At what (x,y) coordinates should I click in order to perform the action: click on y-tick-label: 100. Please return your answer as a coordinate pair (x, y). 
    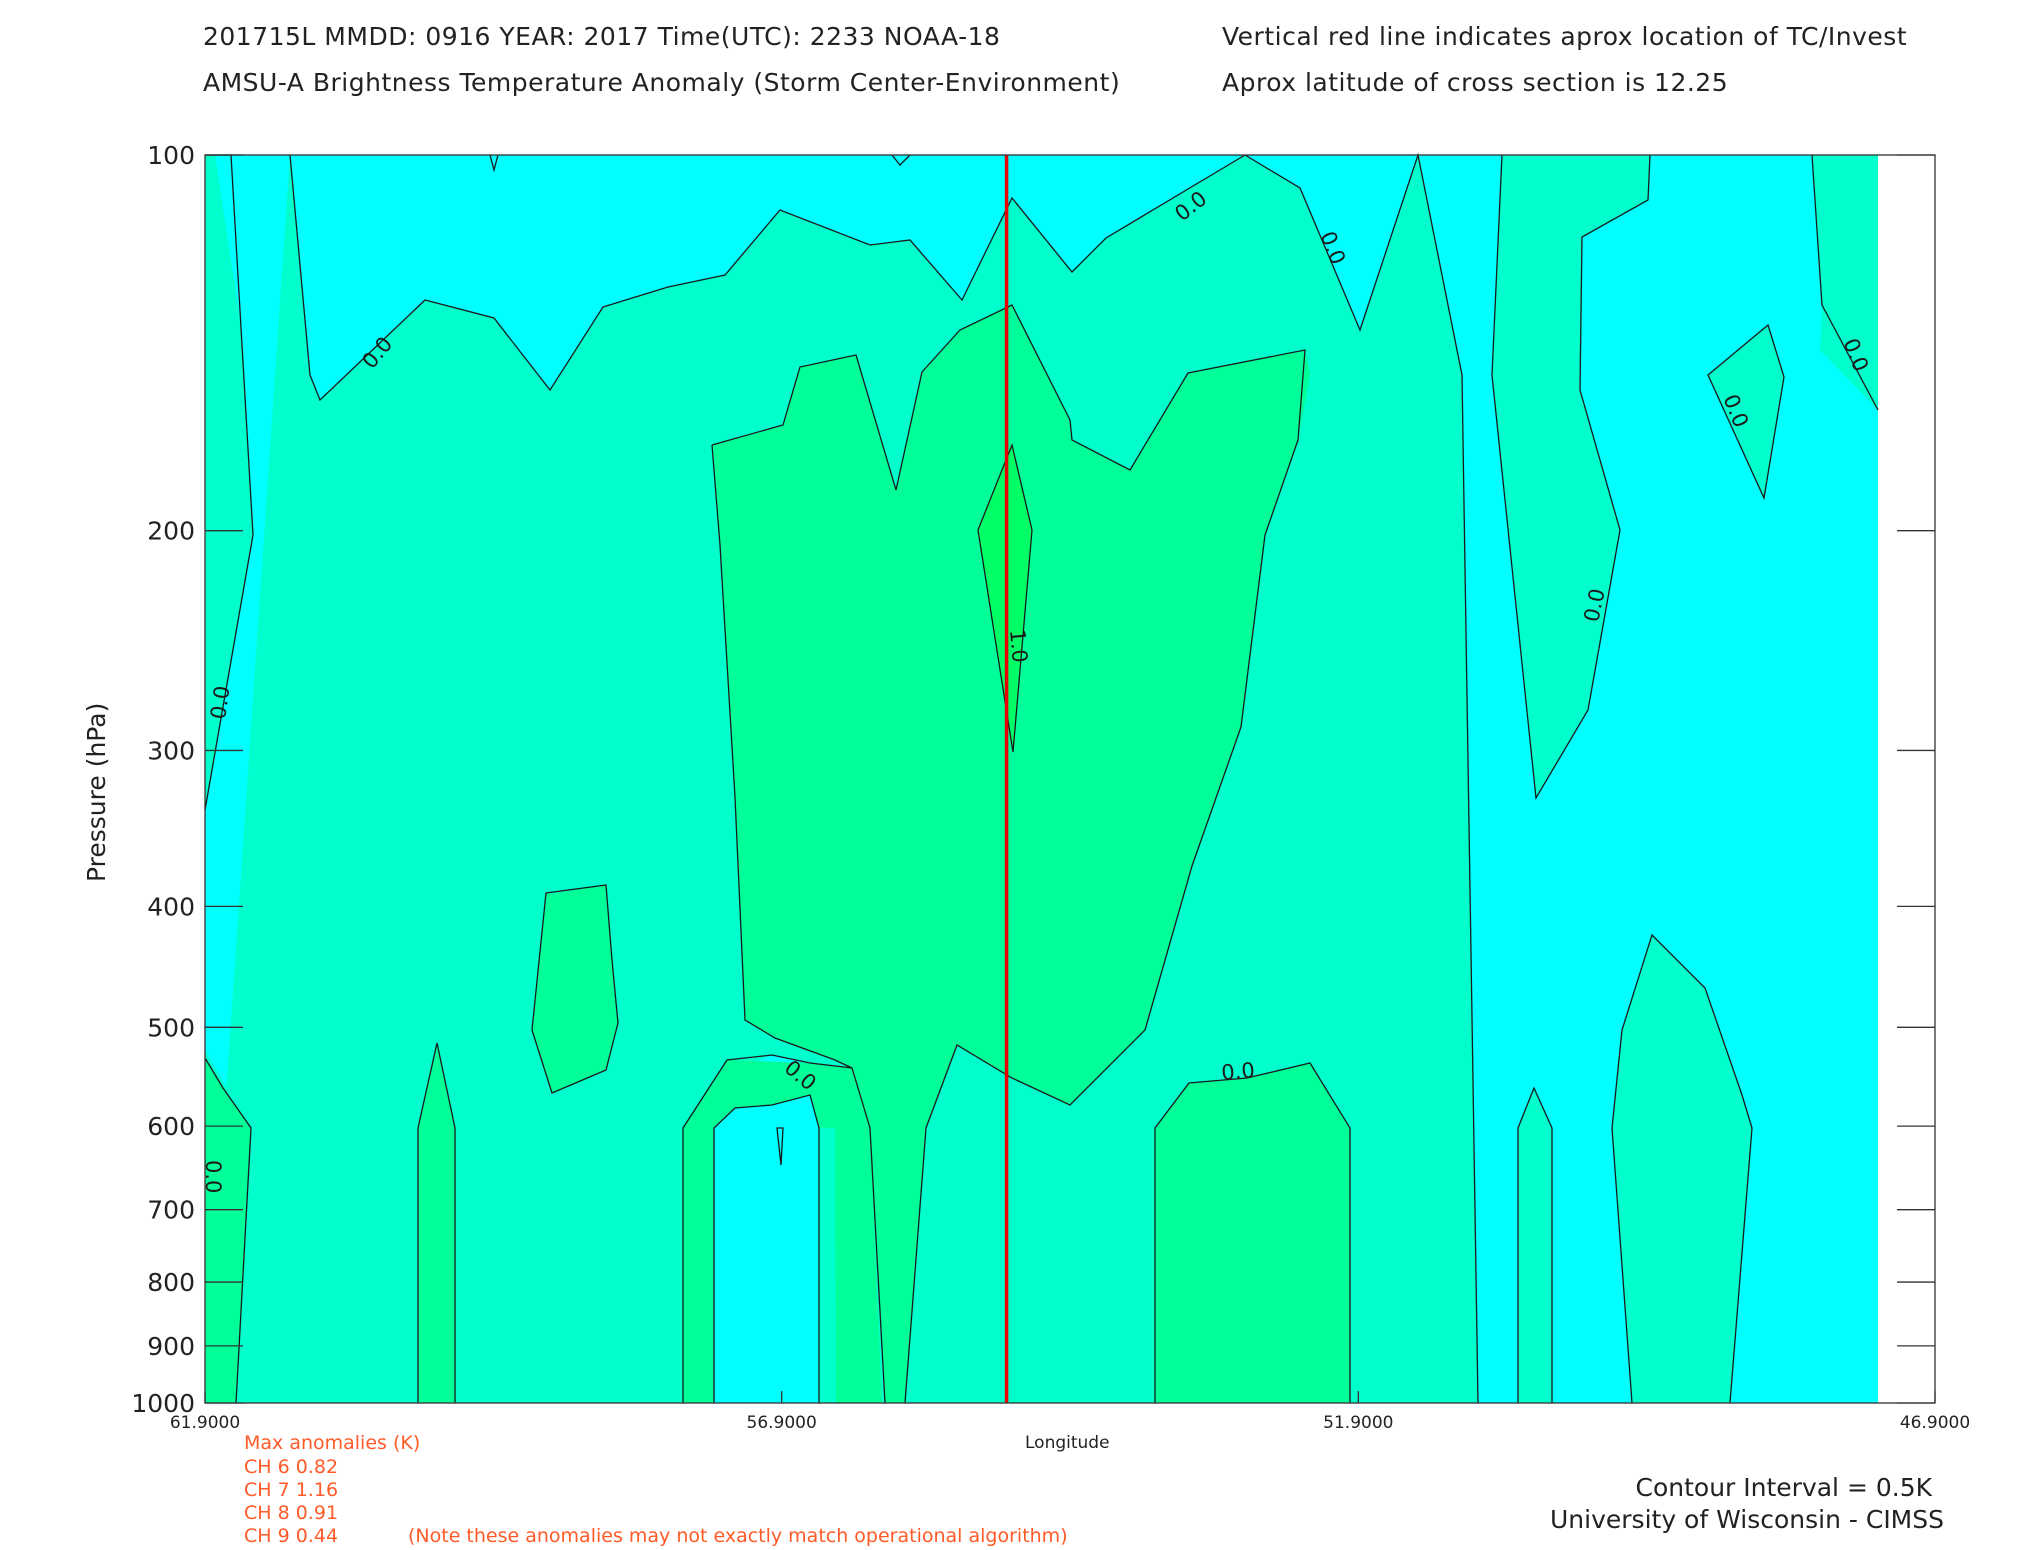
    Looking at the image, I should click on (171, 155).